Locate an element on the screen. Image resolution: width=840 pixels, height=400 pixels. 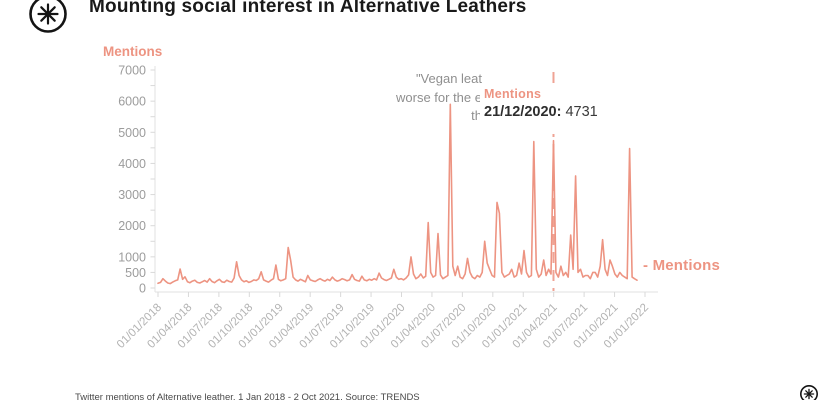
asterisk-logo-small-icon is located at coordinates (809, 392).